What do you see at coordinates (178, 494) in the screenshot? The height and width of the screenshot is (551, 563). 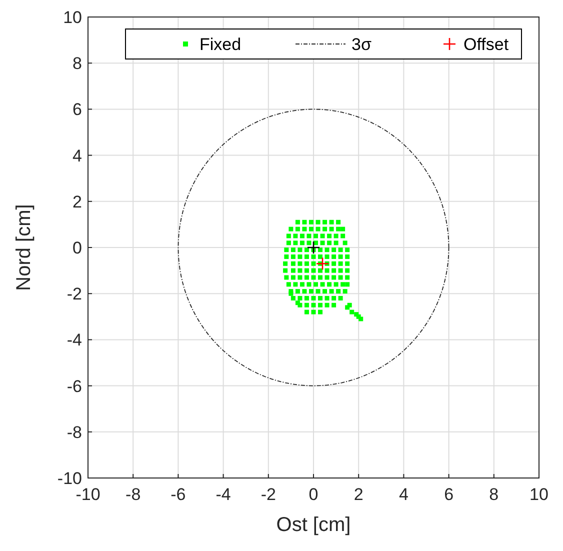 I see `x-tick-label: -6` at bounding box center [178, 494].